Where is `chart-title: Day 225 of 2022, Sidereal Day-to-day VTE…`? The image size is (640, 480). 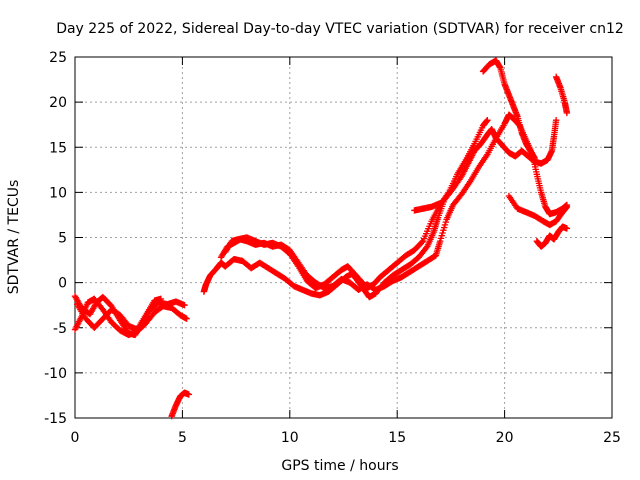
chart-title: Day 225 of 2022, Sidereal Day-to-day VTE… is located at coordinates (340, 29).